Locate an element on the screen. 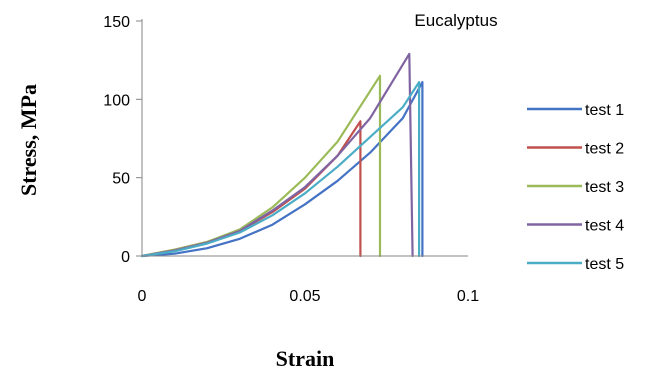 The height and width of the screenshot is (376, 652). x-tick-label: 0.05 is located at coordinates (304, 296).